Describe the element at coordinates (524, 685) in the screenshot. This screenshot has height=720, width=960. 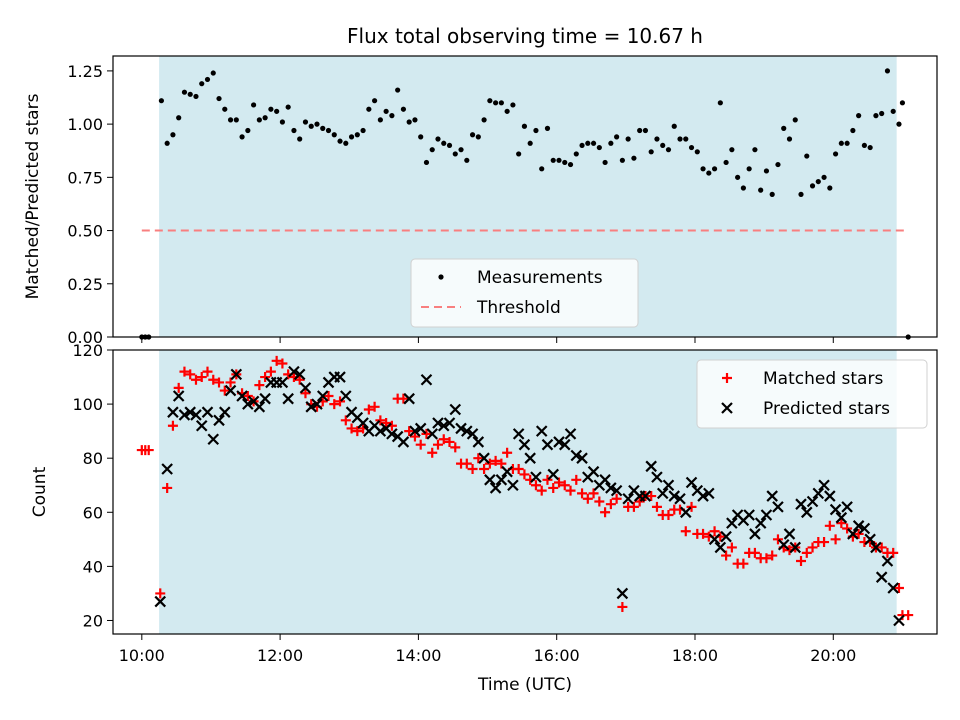
I see `x-axis-label: Time (UTC)` at that location.